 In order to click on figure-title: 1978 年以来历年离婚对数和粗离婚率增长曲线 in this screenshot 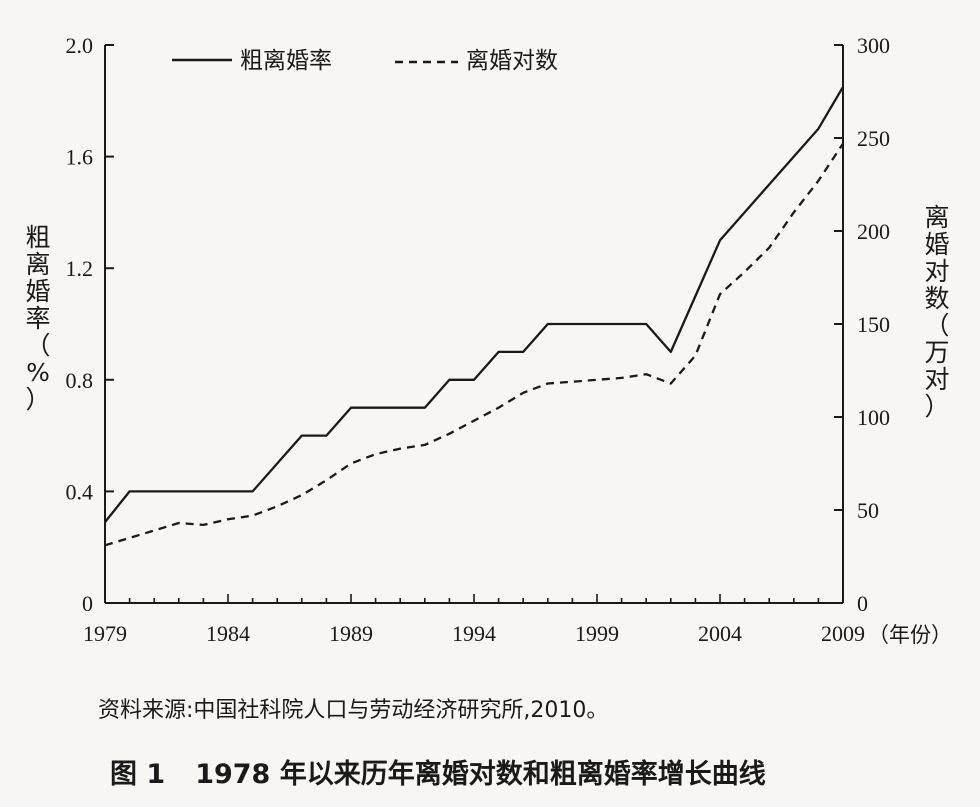, I will do `click(480, 774)`.